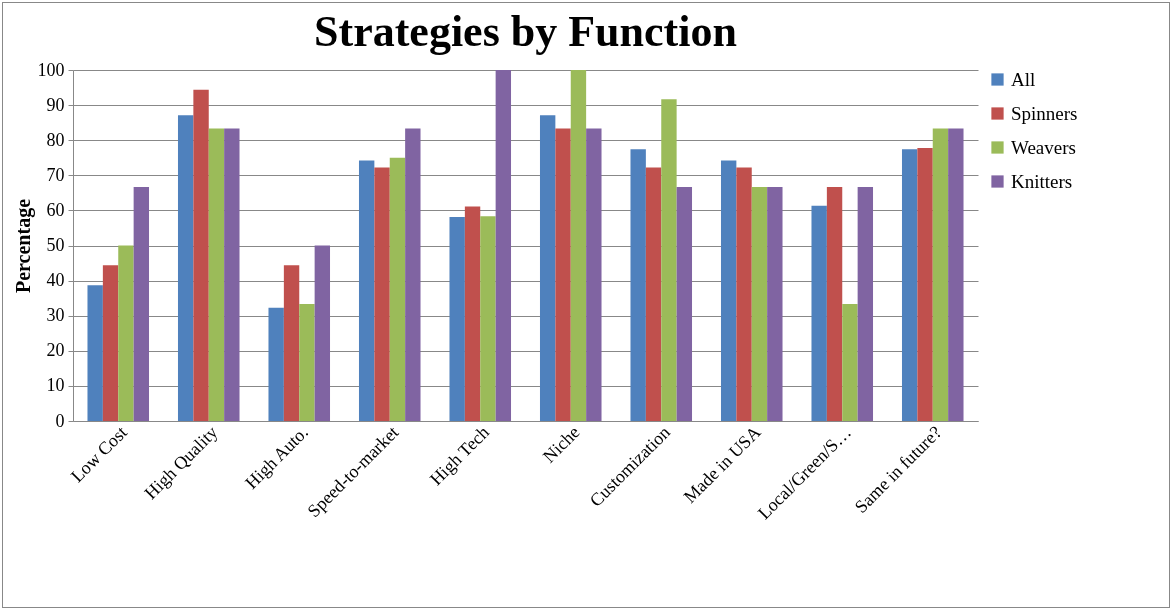  Describe the element at coordinates (55, 315) in the screenshot. I see `y-tick-label: 30` at that location.